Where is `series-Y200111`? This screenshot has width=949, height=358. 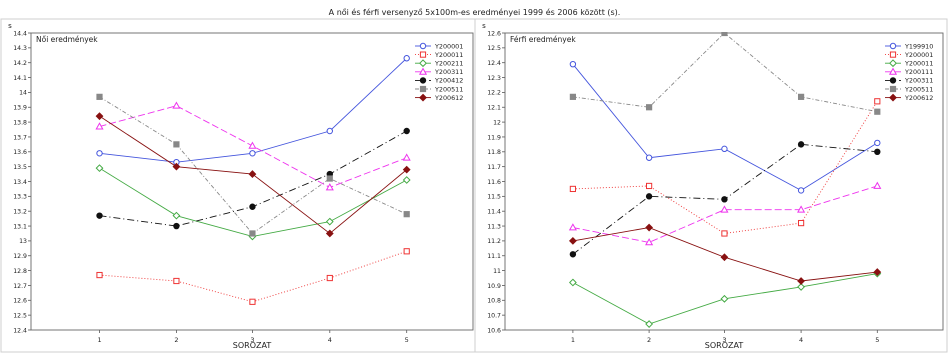 series-Y200111 is located at coordinates (725, 213).